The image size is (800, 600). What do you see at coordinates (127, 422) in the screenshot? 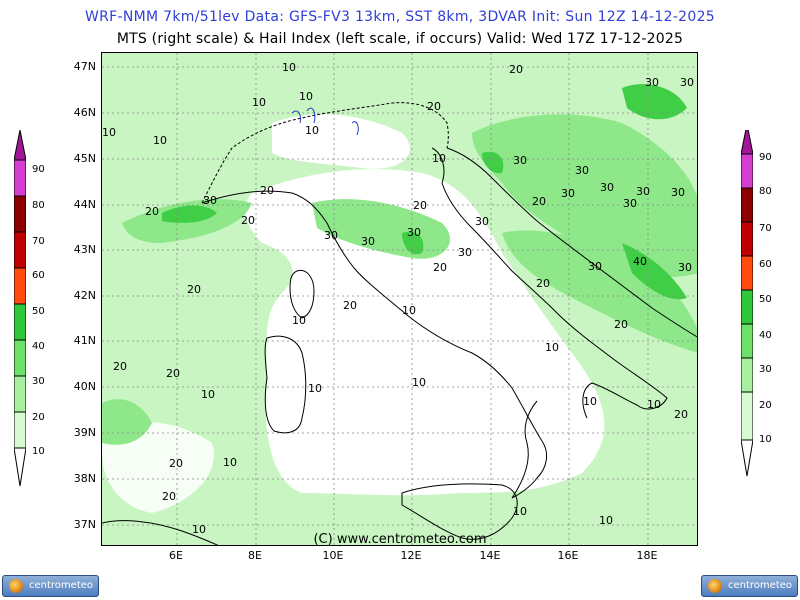
I see `field-mid-sw` at bounding box center [127, 422].